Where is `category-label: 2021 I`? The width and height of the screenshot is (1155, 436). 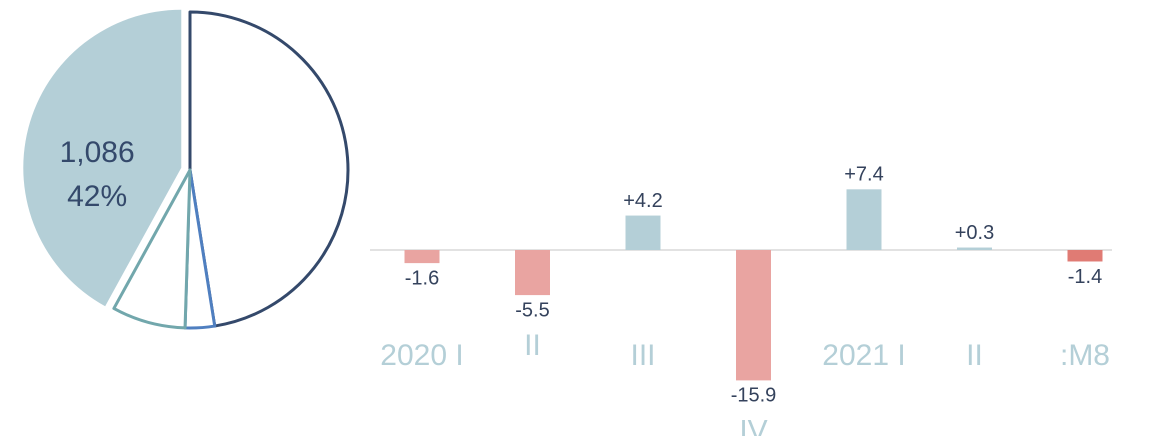 category-label: 2021 I is located at coordinates (863, 355).